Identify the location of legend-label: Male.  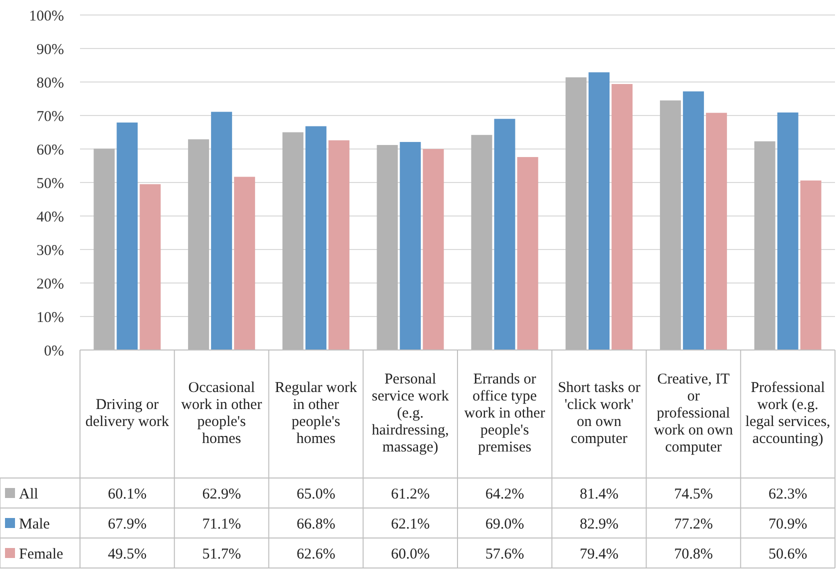
(34, 524).